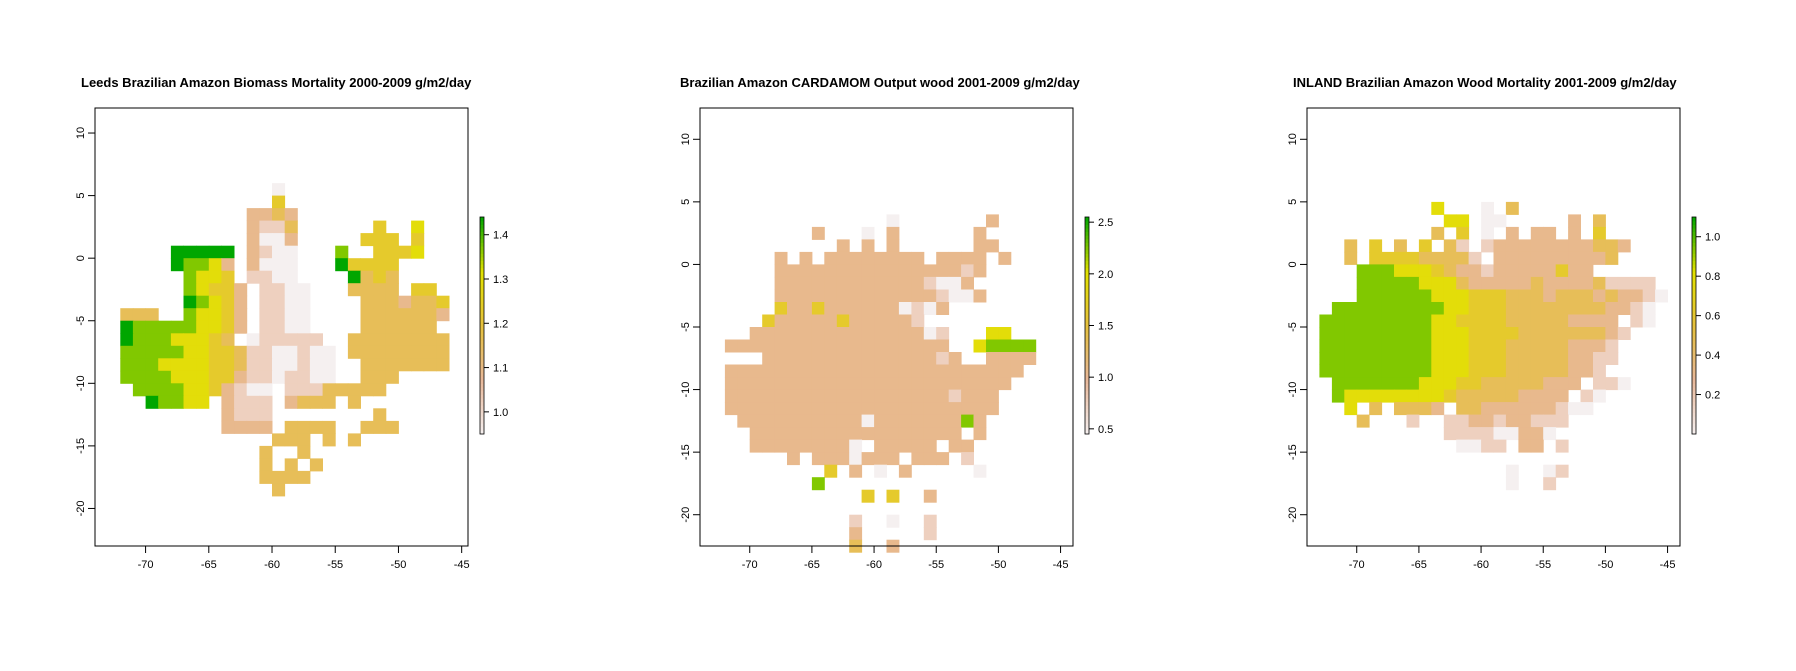  I want to click on x-tick-label: -60, so click(272, 565).